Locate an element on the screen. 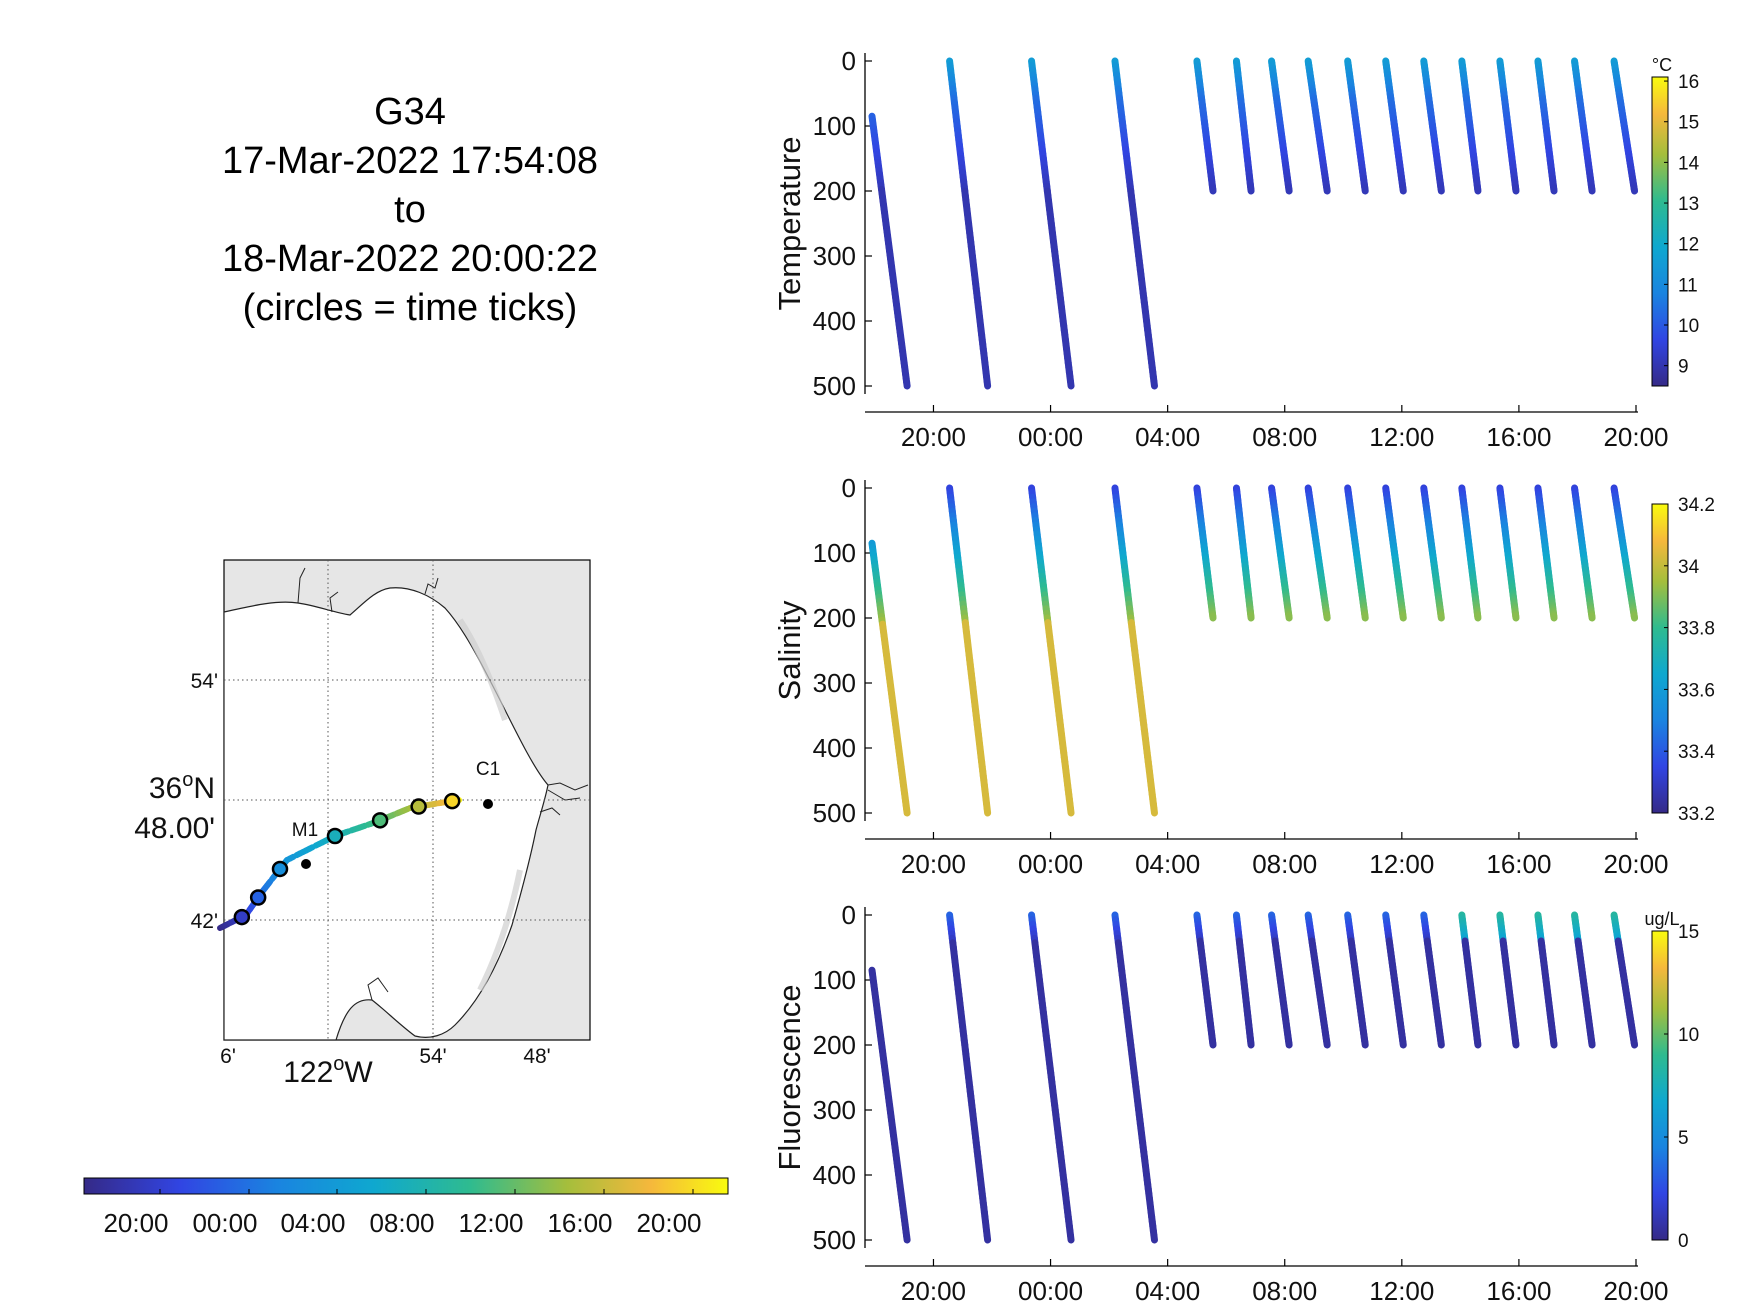  map-lon-dir: W is located at coordinates (358, 1072).